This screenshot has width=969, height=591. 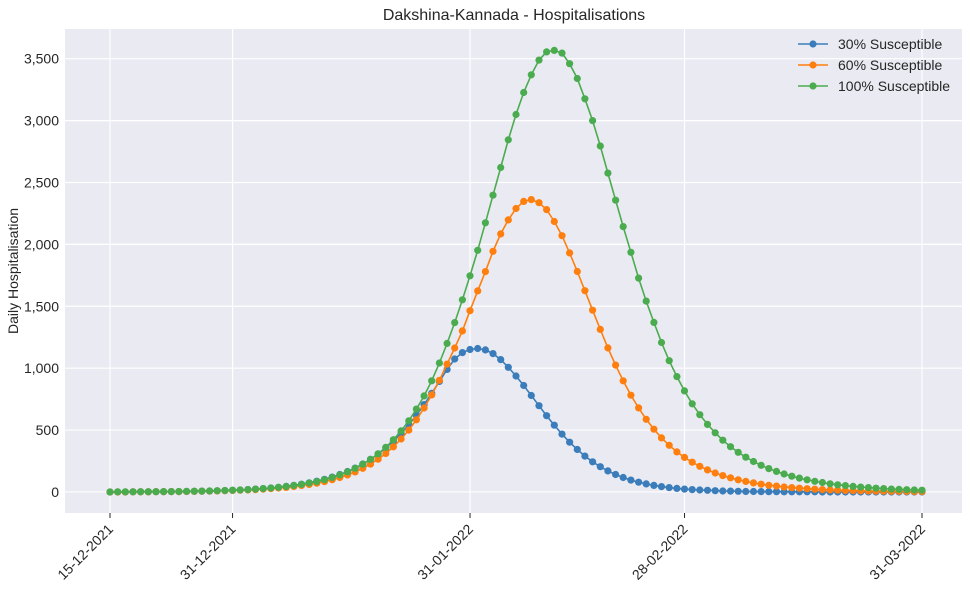 I want to click on x-tick-label: 15-12-2021, so click(x=85, y=552).